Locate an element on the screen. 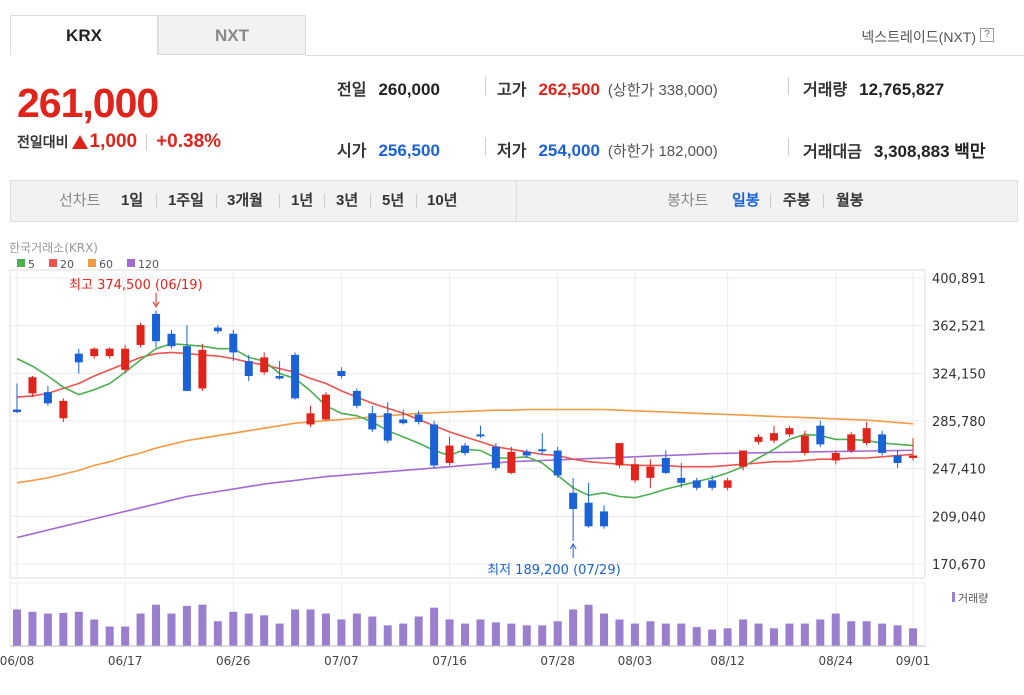 The width and height of the screenshot is (1024, 695). change-label: 전일대비 is located at coordinates (43, 142).